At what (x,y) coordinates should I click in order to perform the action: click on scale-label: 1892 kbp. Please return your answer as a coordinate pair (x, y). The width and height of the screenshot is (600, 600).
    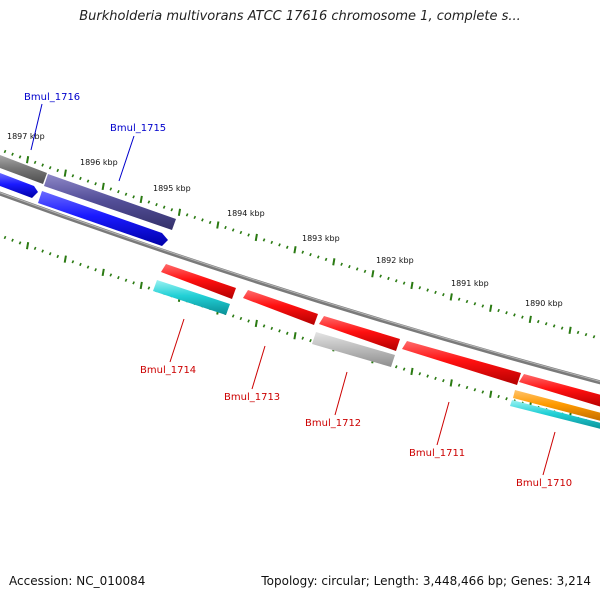
    Looking at the image, I should click on (395, 260).